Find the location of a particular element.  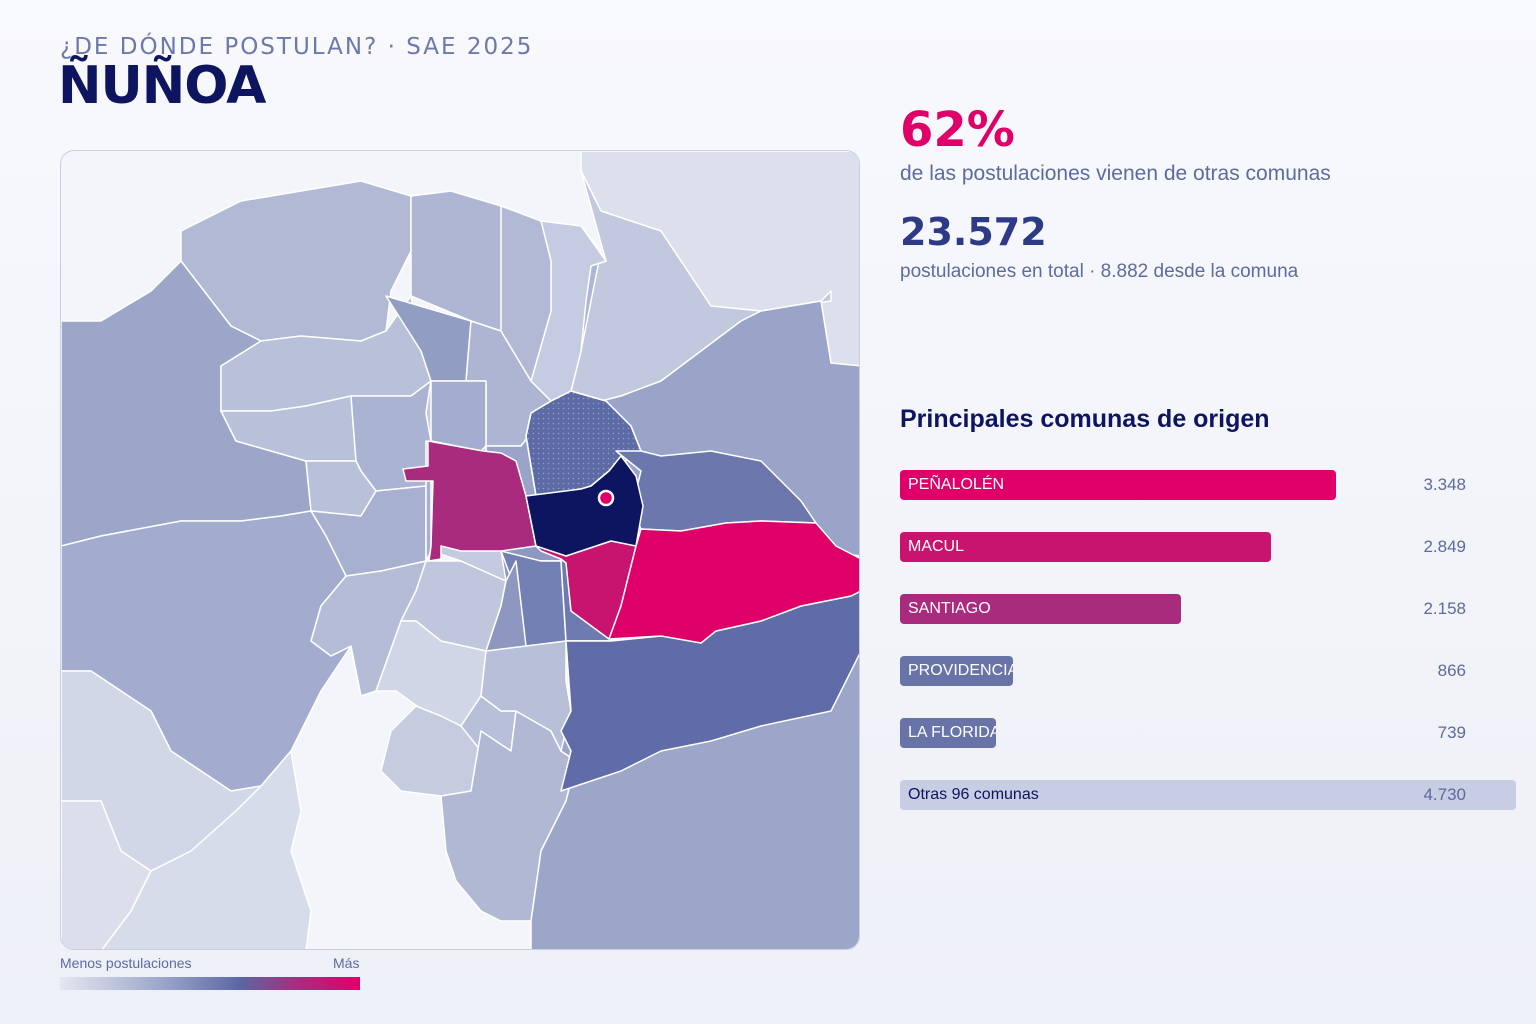

other-communes-label: Otras 96 comunas is located at coordinates (973, 794).